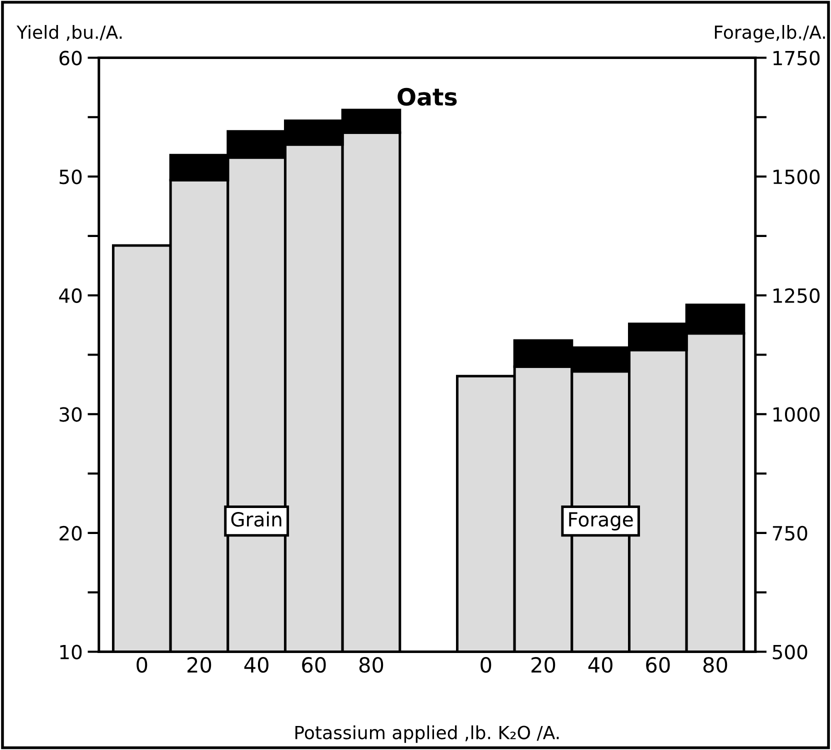 Image resolution: width=831 pixels, height=750 pixels. What do you see at coordinates (69, 33) in the screenshot?
I see `y-axis-title: Yield ,bu./A.` at bounding box center [69, 33].